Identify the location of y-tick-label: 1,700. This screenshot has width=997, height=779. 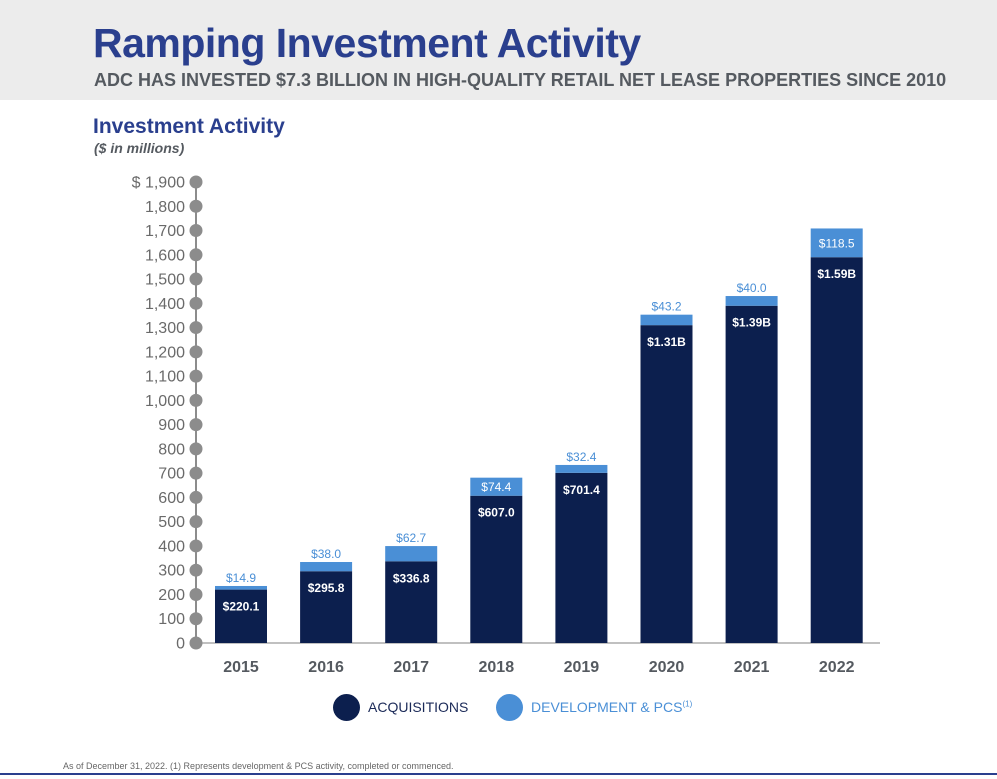
(165, 231).